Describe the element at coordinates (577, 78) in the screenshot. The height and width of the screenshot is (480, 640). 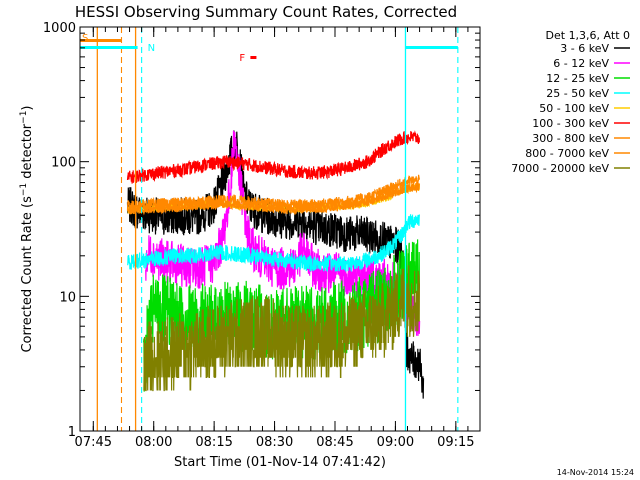
I see `legend-label-3: 12 - 25 keV` at that location.